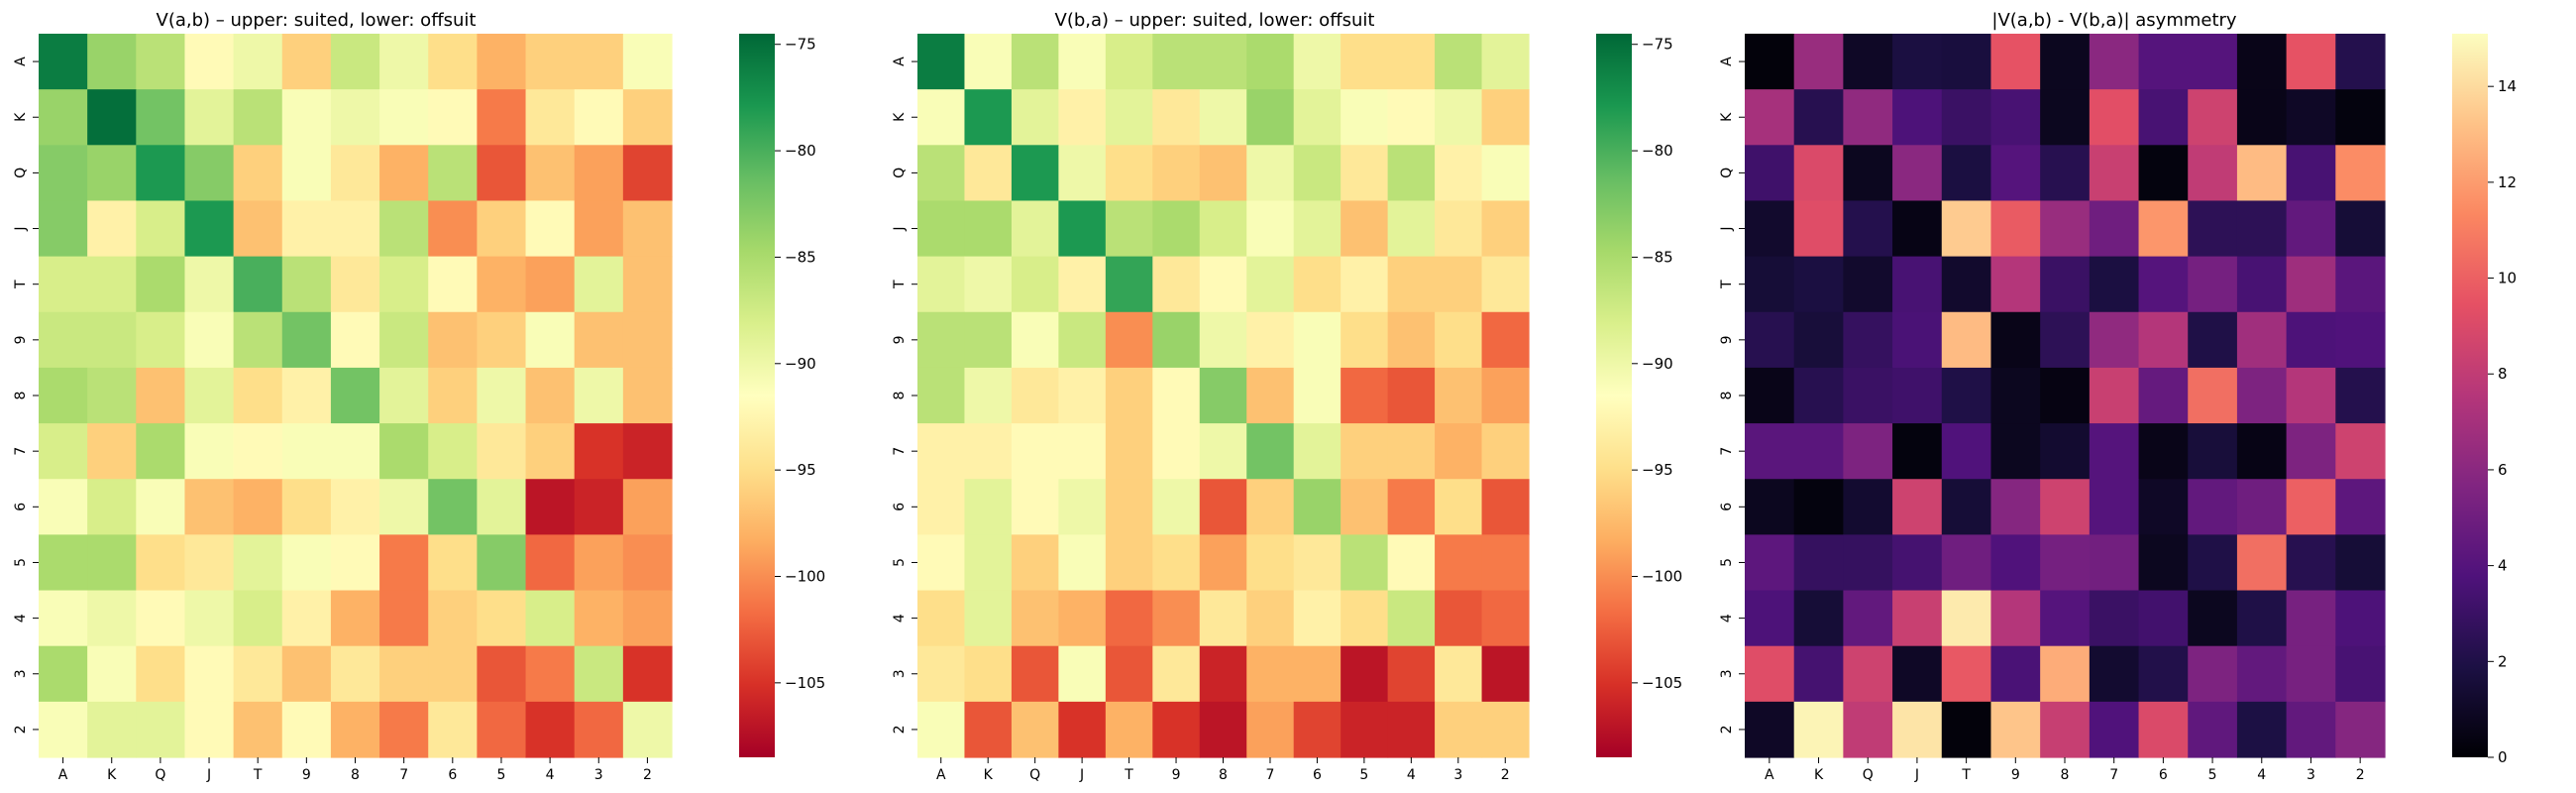 This screenshot has width=2576, height=793. Describe the element at coordinates (1818, 229) in the screenshot. I see `heatmap-cell-J-K` at that location.